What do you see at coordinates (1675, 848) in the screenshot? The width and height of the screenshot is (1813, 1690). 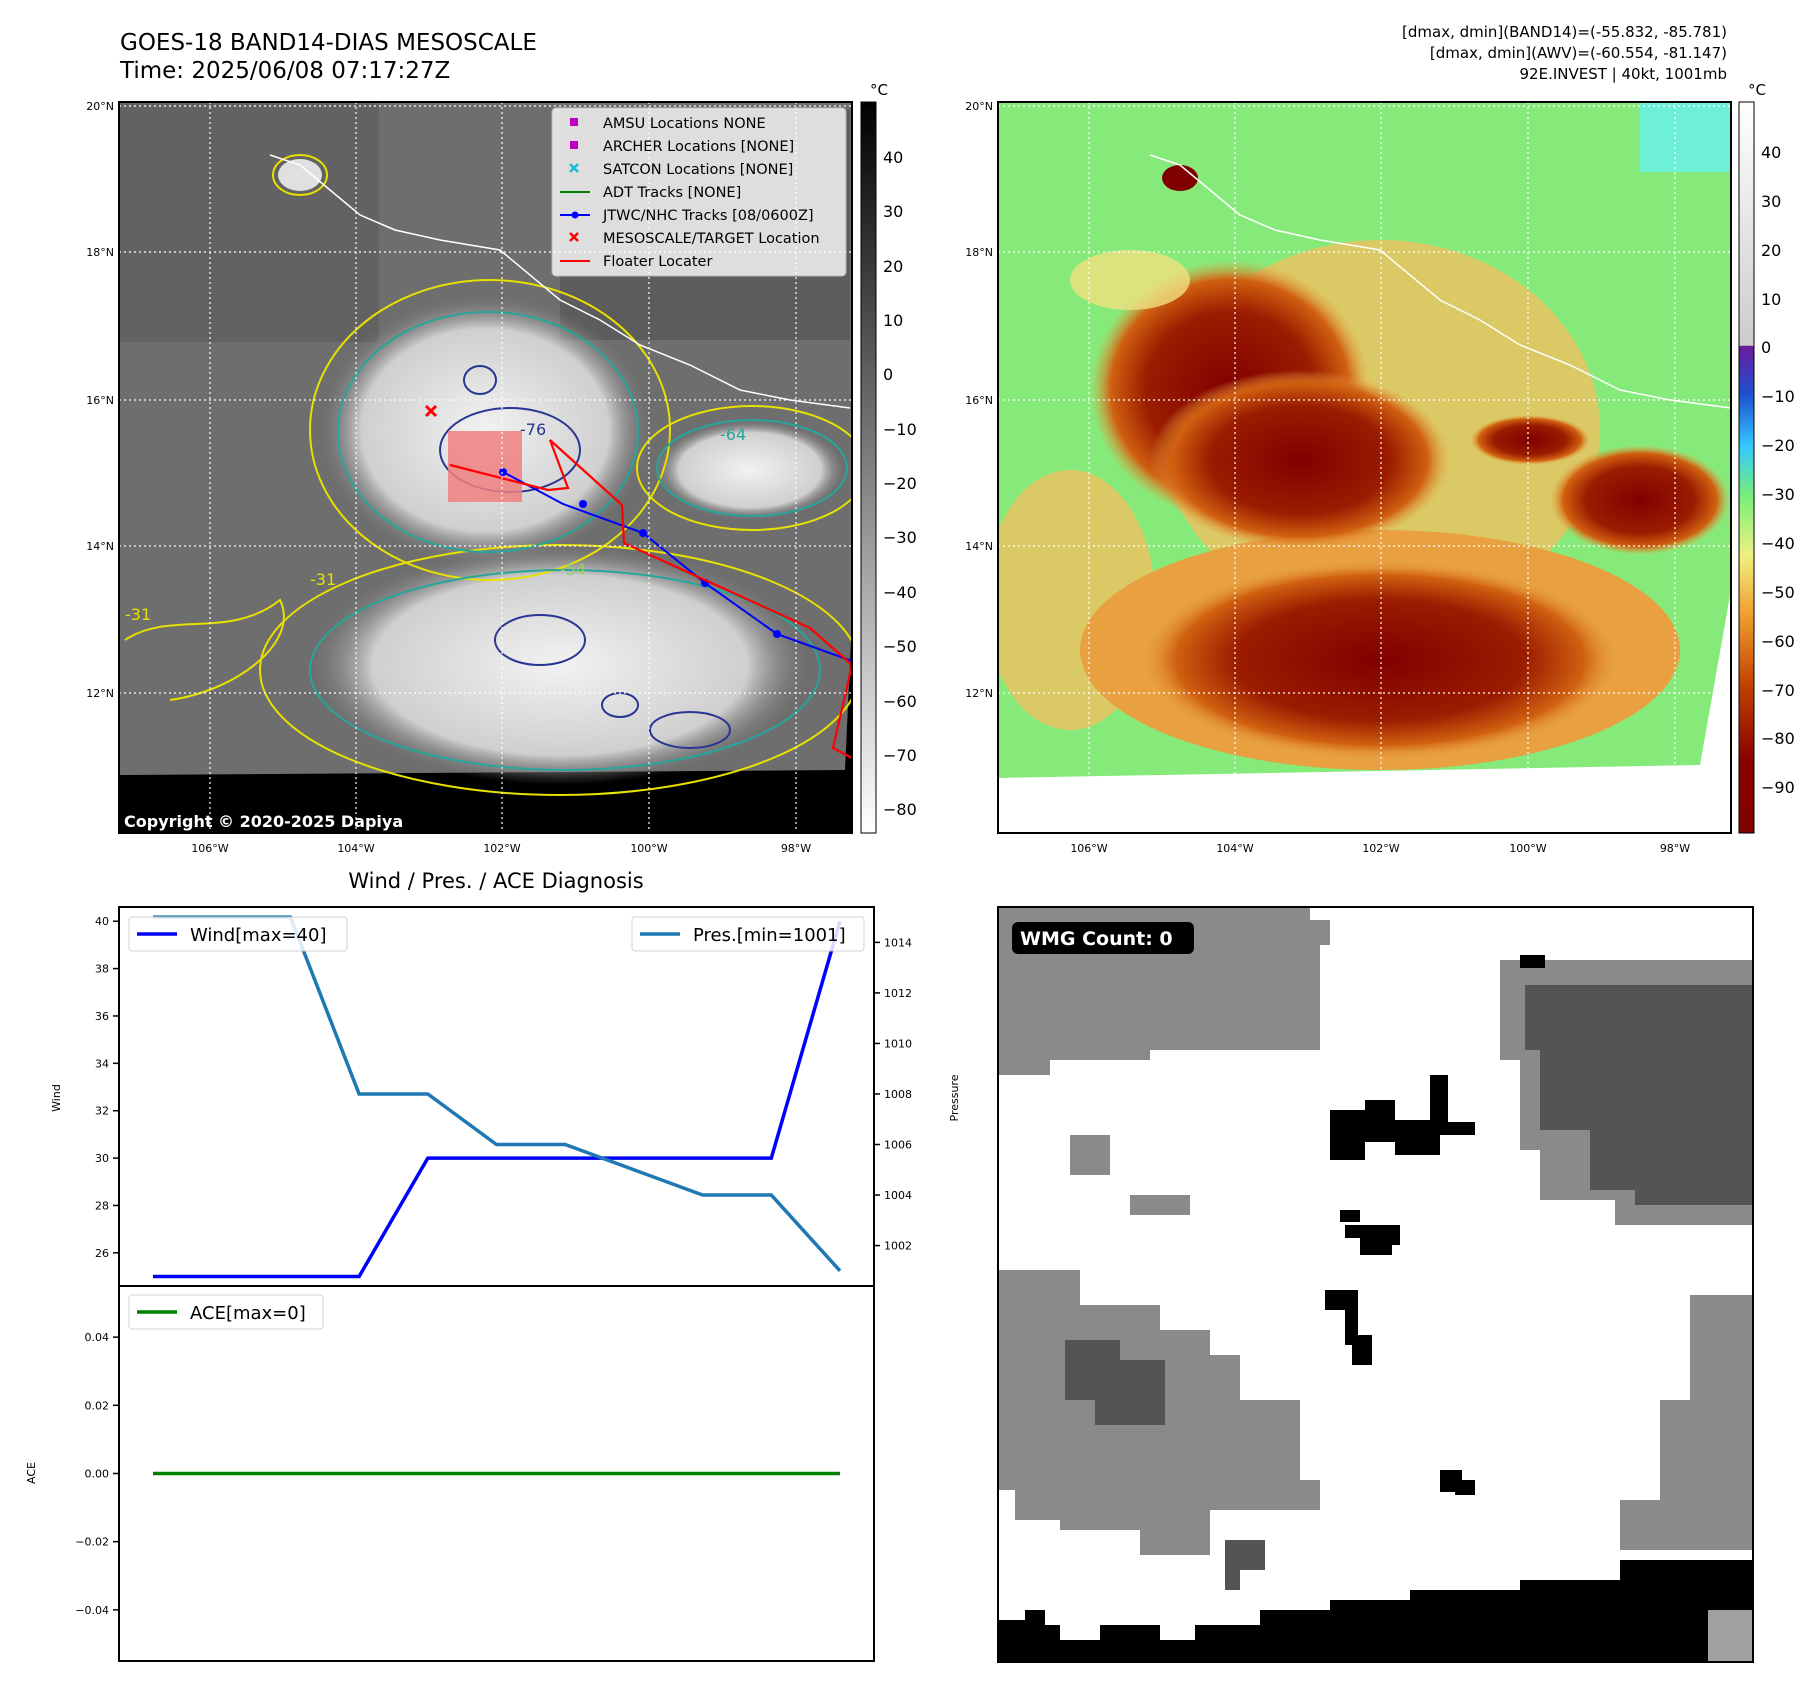 I see `svg-text: 98°W` at bounding box center [1675, 848].